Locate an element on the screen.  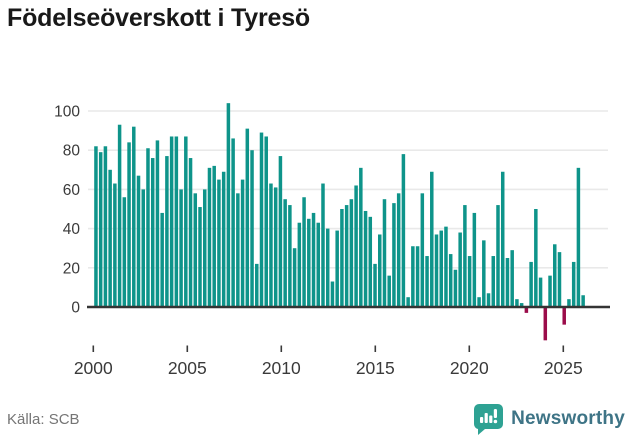
newsworthy-wordmark: Newsworthy is located at coordinates (568, 418).